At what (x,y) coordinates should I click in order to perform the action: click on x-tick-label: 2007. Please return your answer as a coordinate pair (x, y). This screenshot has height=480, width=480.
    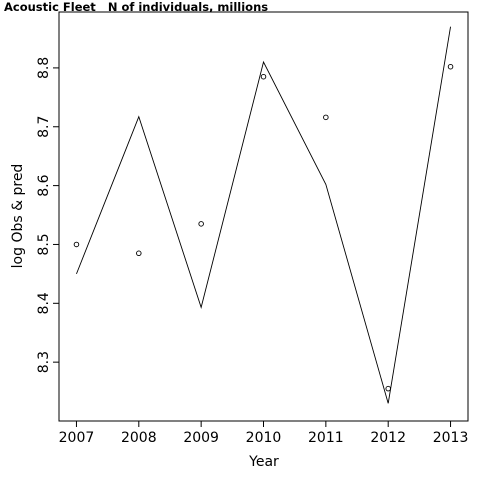
    Looking at the image, I should click on (77, 438).